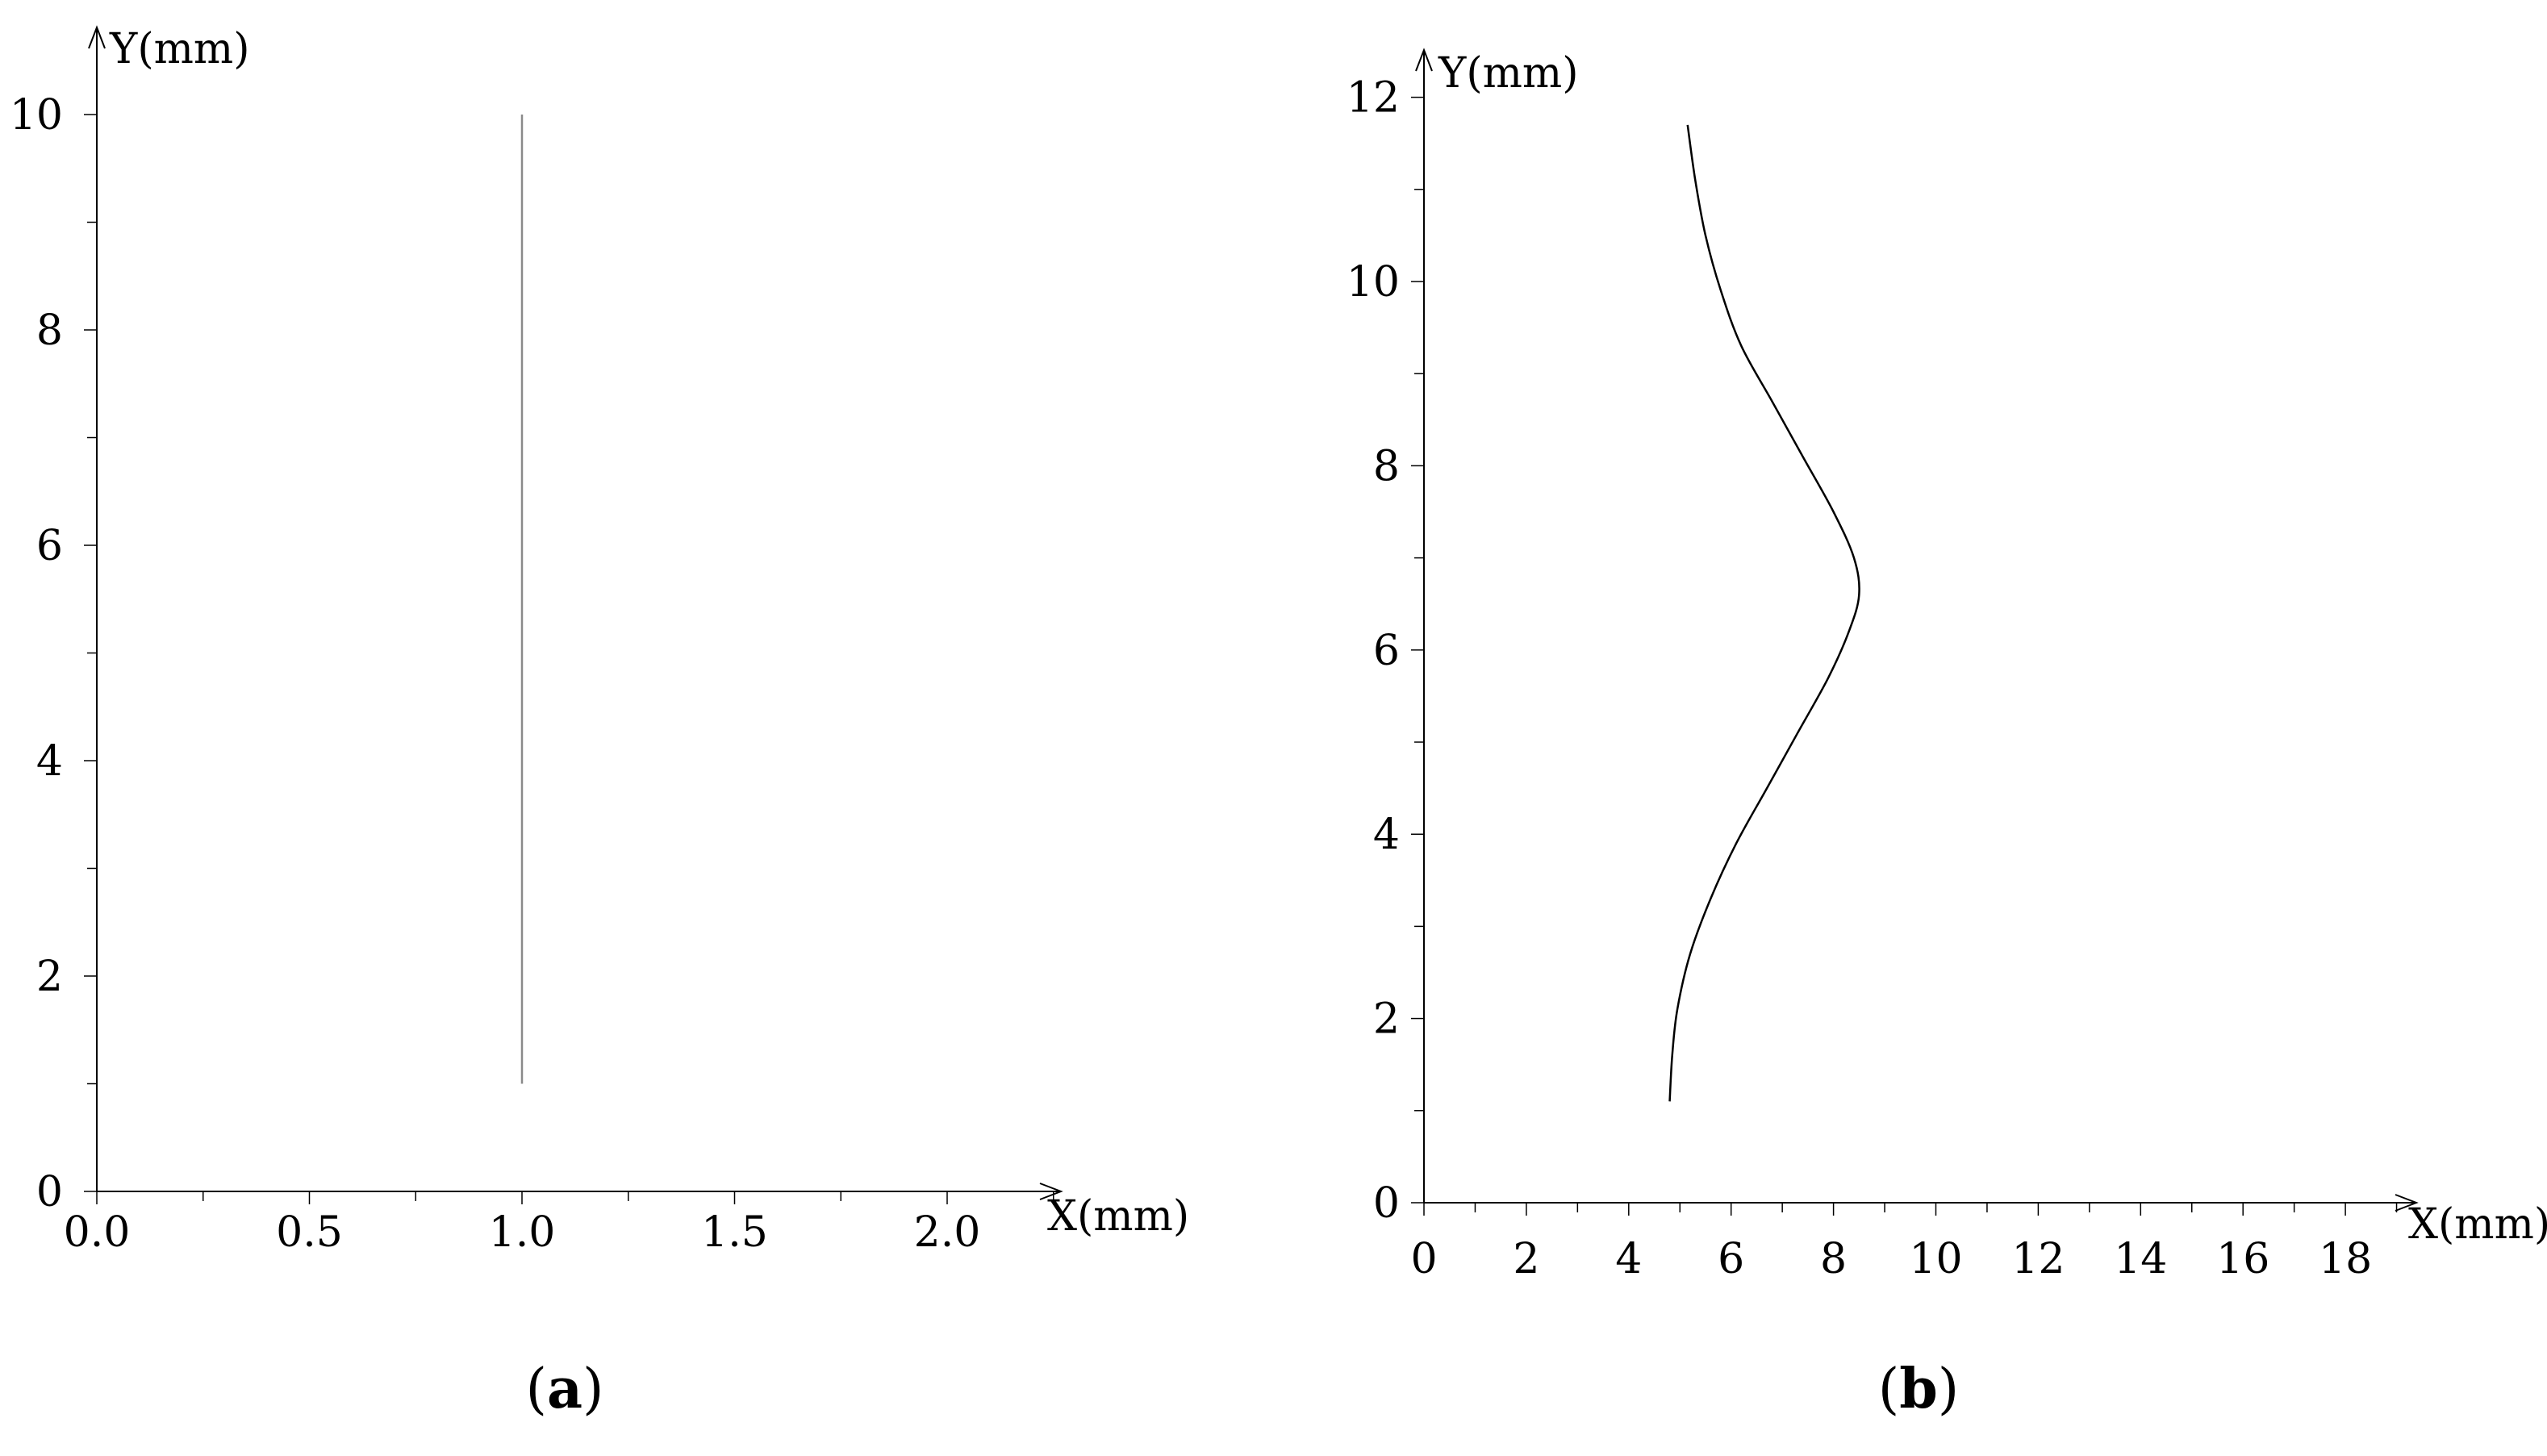 This screenshot has width=2547, height=1456. I want to click on x-tick-label: 0.5, so click(310, 1233).